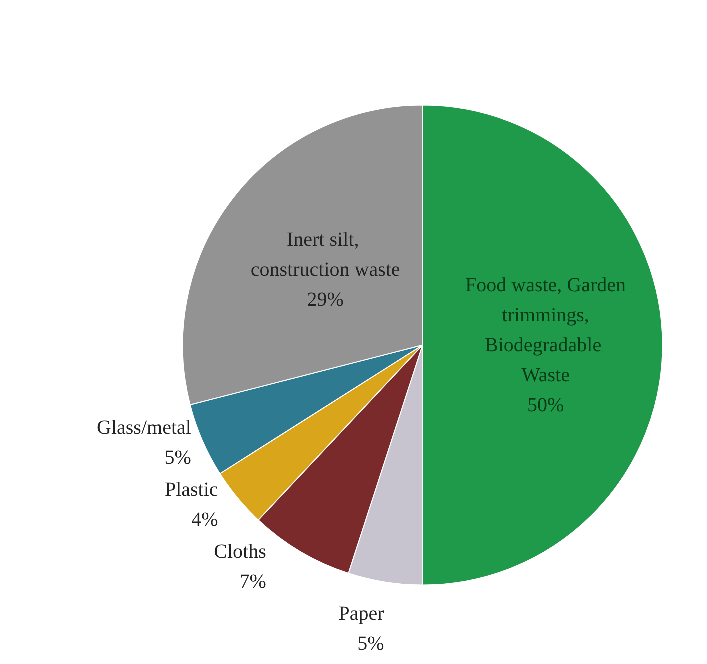  I want to click on slice-label: Food waste, Garden trimmings, Biodegradable Waste, so click(546, 330).